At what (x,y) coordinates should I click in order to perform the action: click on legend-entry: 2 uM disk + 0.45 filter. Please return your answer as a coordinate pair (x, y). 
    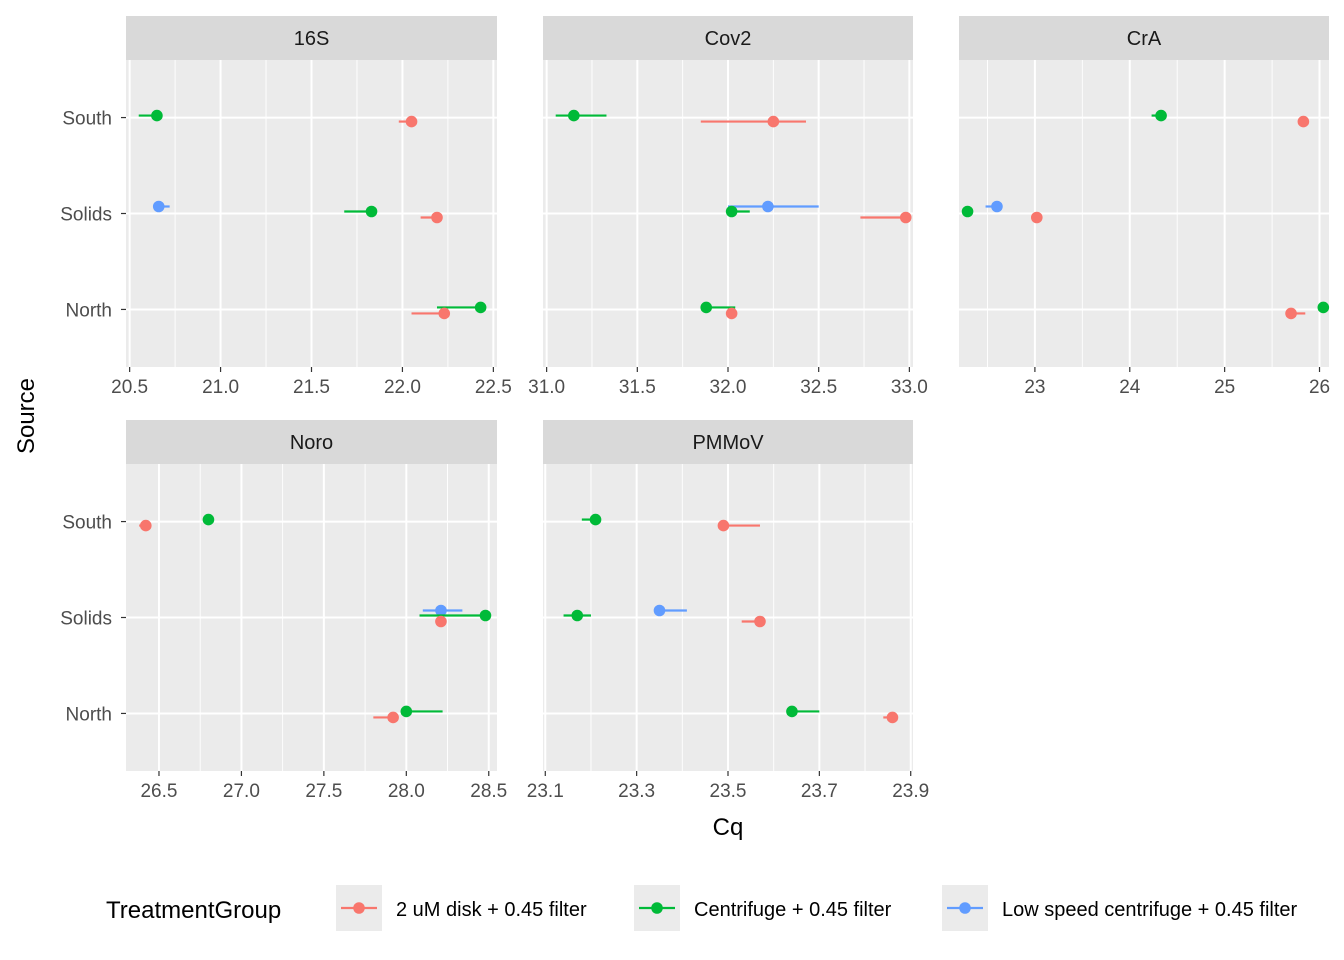
    Looking at the image, I should click on (461, 908).